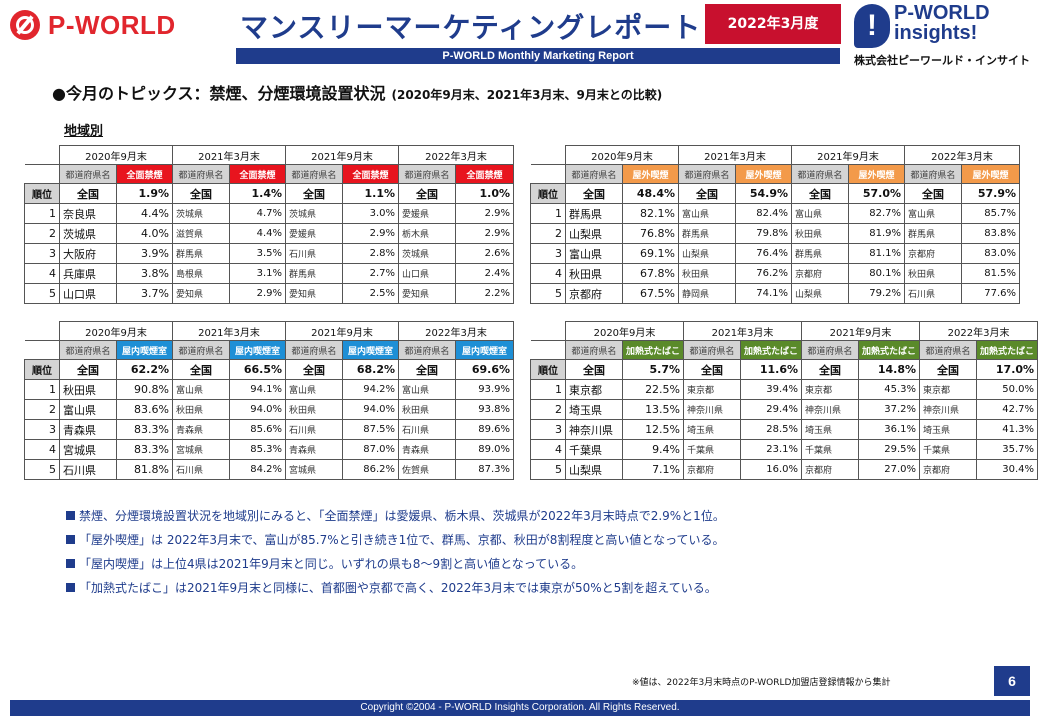 The height and width of the screenshot is (720, 1040). I want to click on national-value: 17.0%, so click(1007, 369).